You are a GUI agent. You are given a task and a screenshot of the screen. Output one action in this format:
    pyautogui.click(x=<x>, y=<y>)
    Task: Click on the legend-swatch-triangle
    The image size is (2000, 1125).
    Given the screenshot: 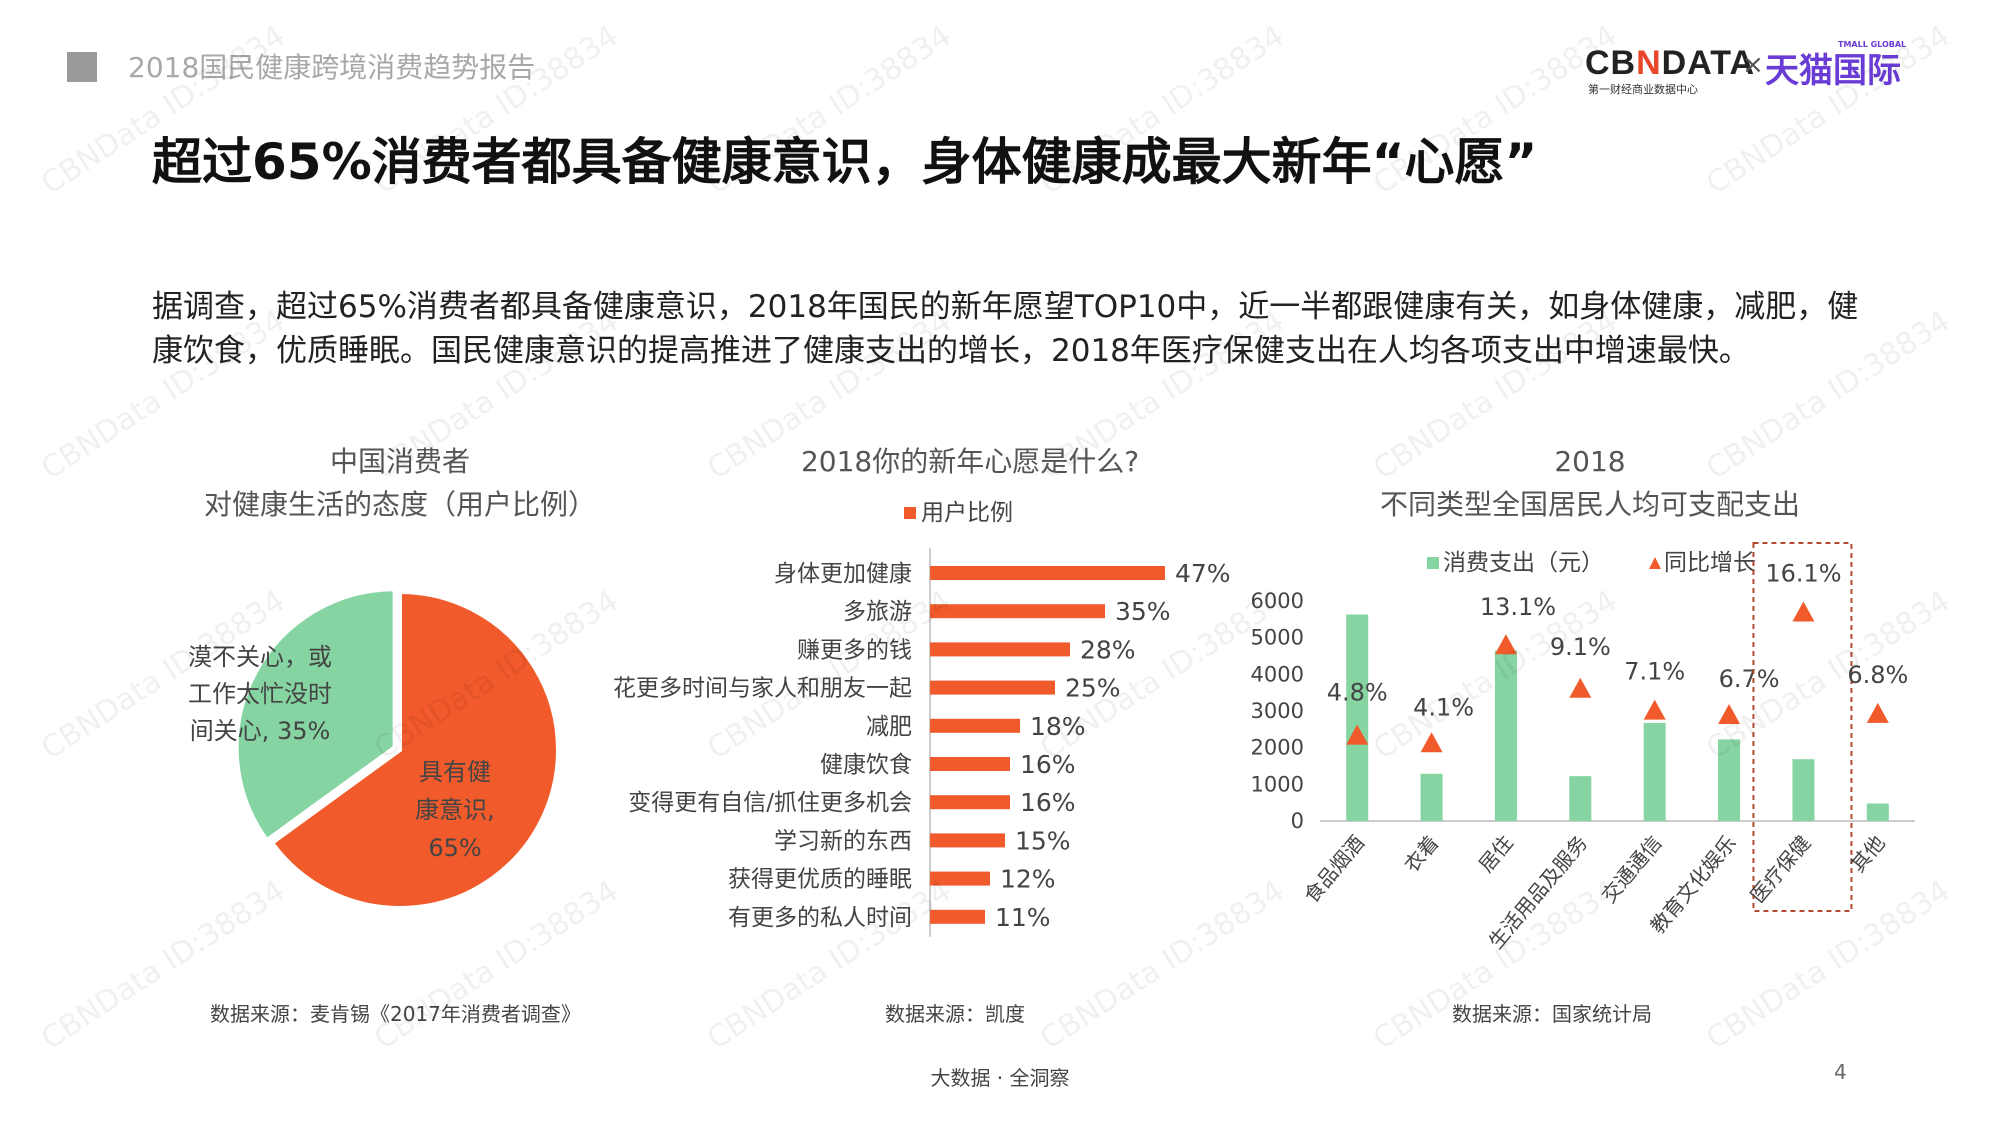 What is the action you would take?
    pyautogui.click(x=1655, y=563)
    